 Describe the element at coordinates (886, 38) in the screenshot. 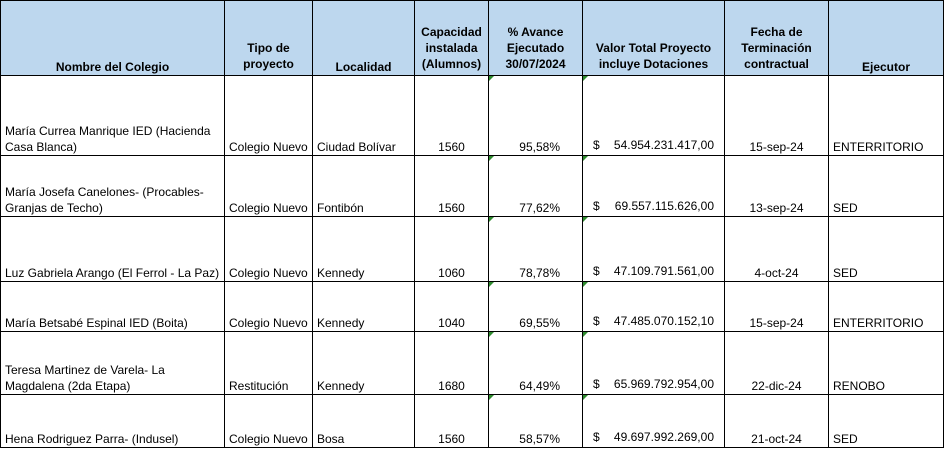

I see `header-ejecutor: Ejecutor` at that location.